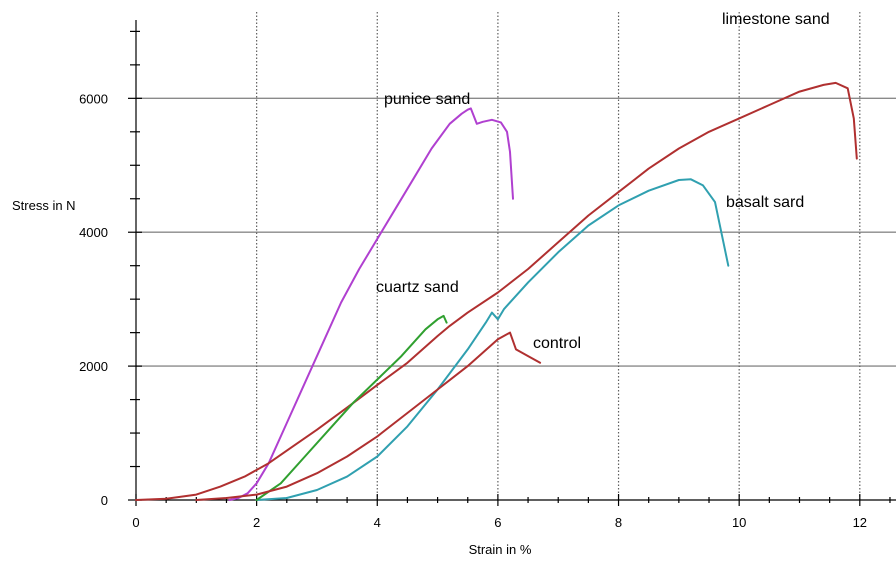 The width and height of the screenshot is (896, 564). What do you see at coordinates (93, 98) in the screenshot?
I see `y-tick-label: 6000` at bounding box center [93, 98].